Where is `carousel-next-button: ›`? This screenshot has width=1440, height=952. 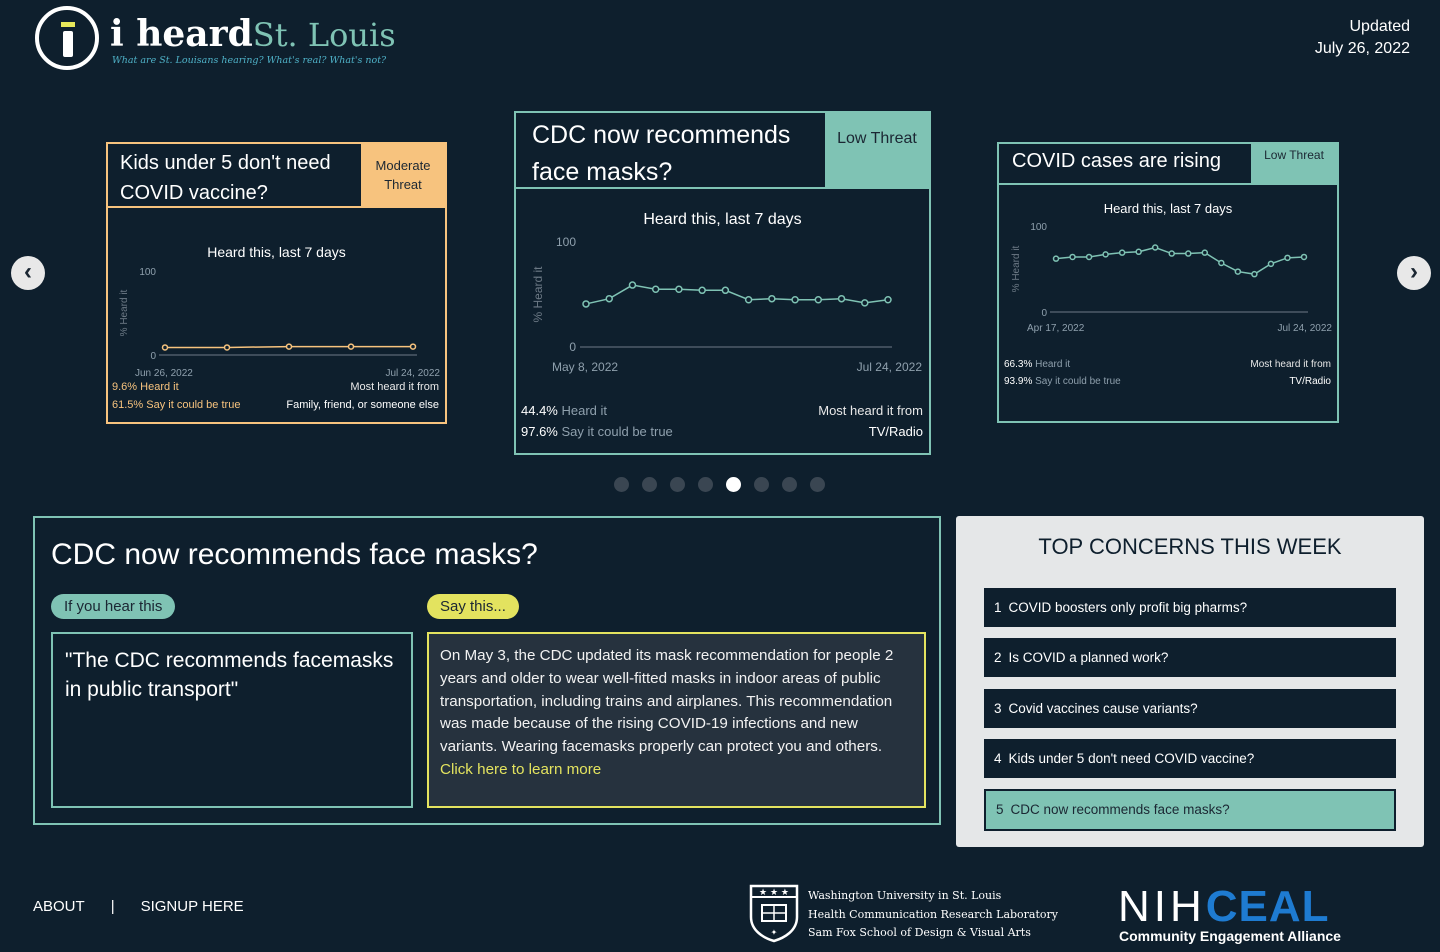
carousel-next-button: › is located at coordinates (1414, 273).